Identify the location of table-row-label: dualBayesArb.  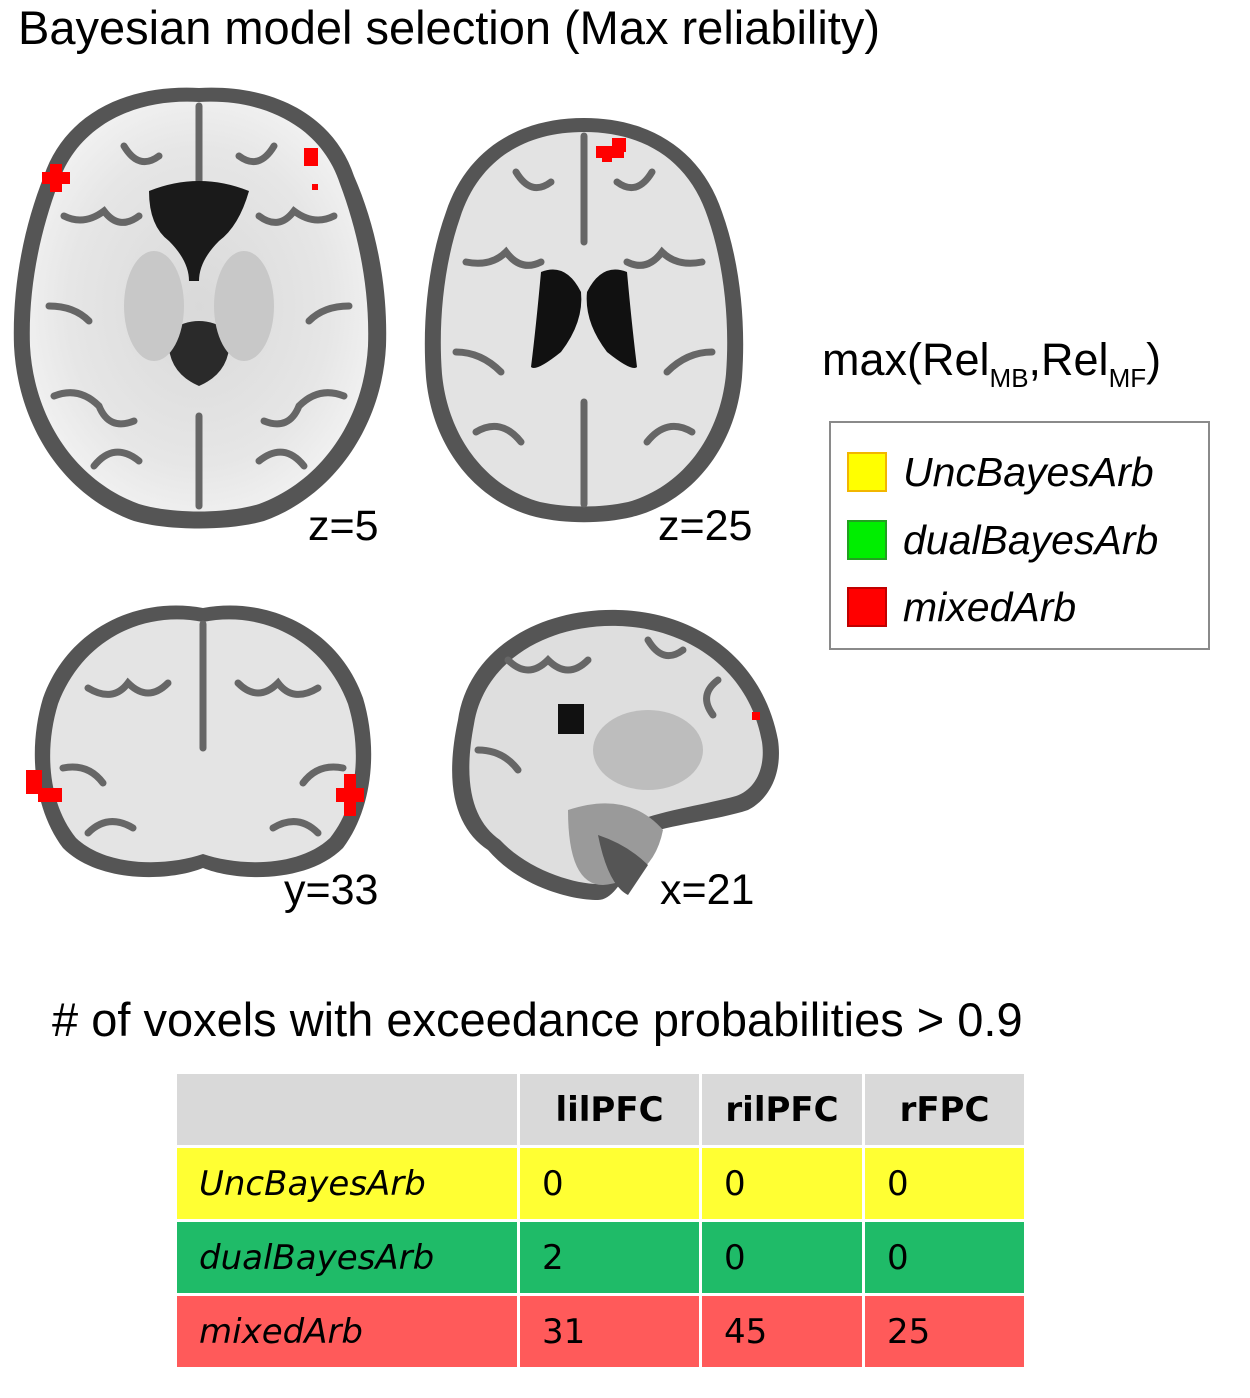
(347, 1257).